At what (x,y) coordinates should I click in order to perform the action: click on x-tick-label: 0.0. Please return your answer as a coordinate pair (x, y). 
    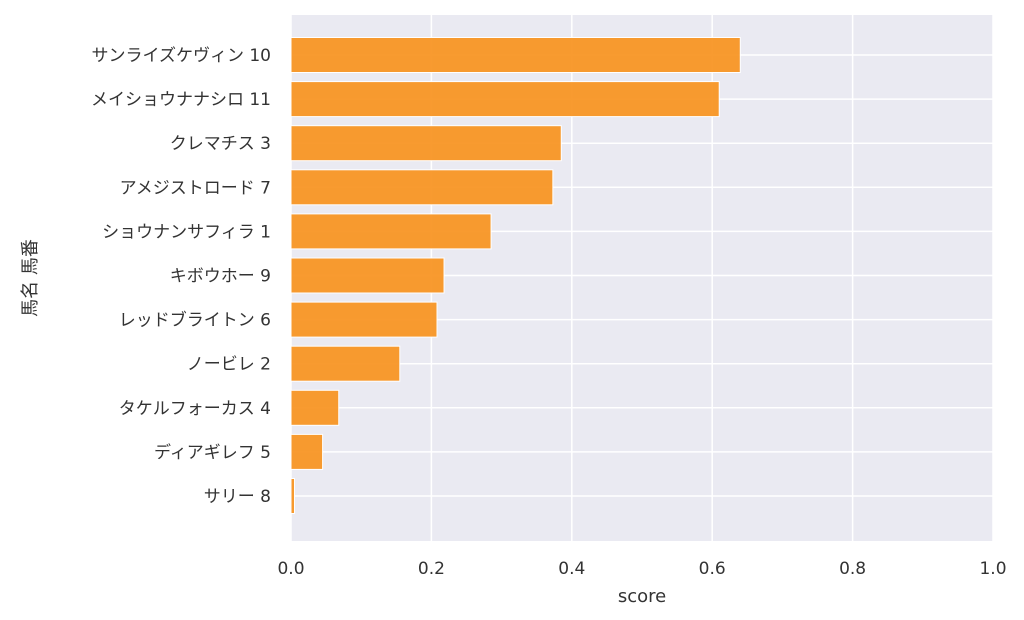
    Looking at the image, I should click on (290, 569).